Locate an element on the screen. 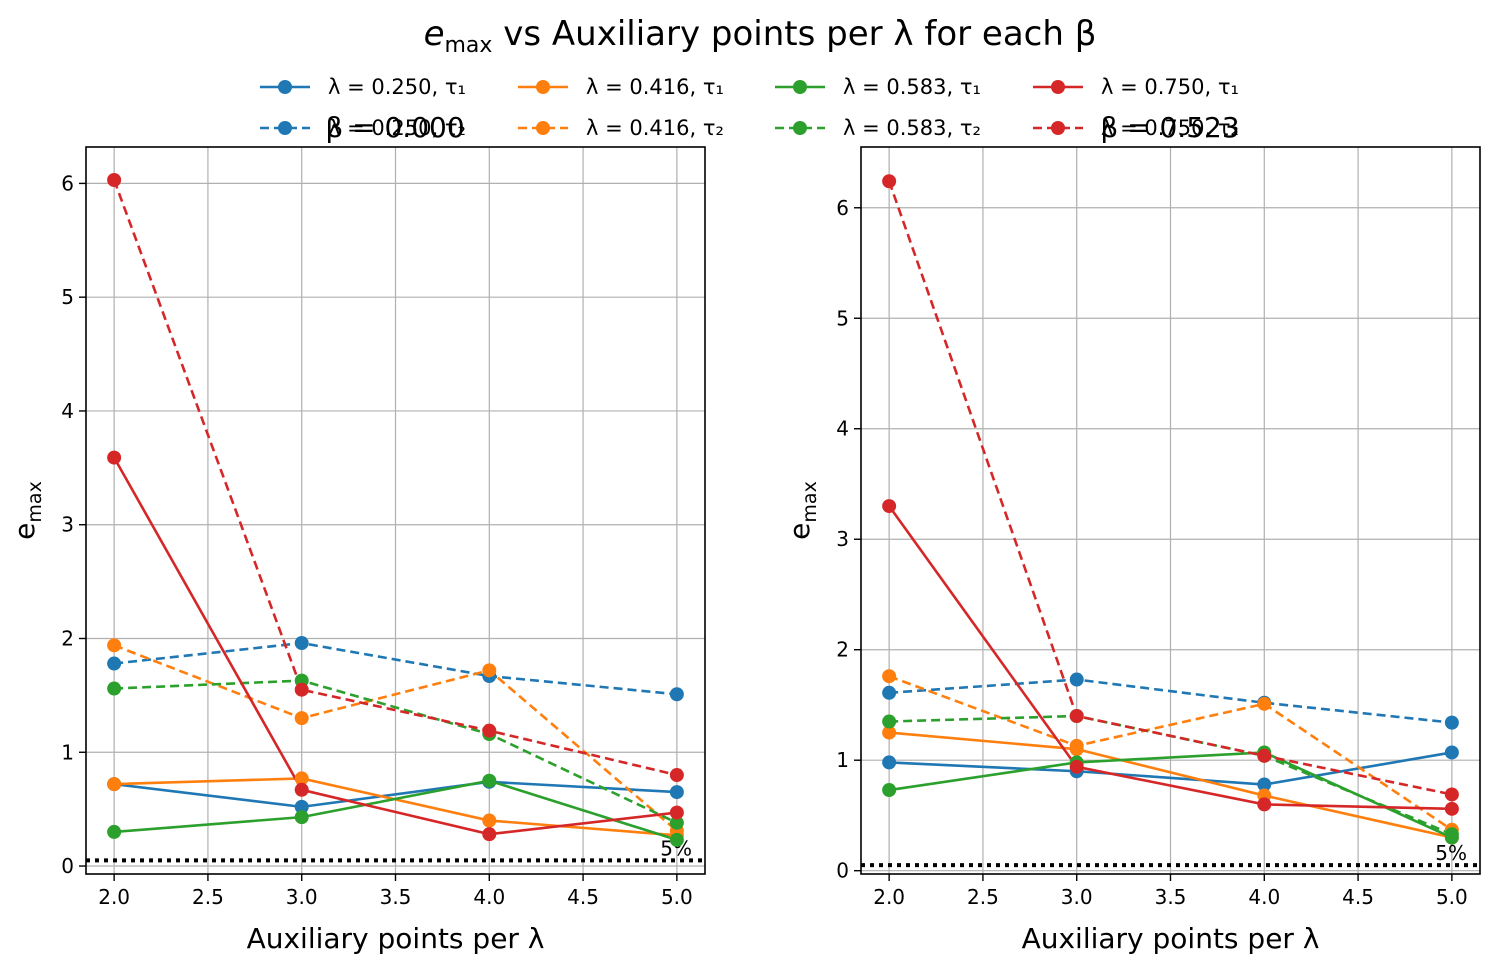 The image size is (1494, 971). data-point-s5-x3 is located at coordinates (676, 822).